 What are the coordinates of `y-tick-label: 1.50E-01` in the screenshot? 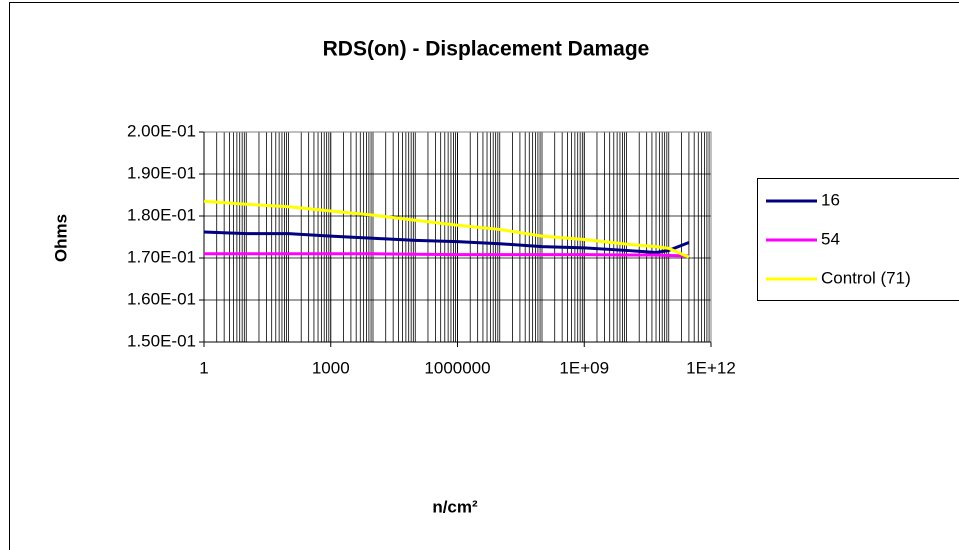 It's located at (161, 340).